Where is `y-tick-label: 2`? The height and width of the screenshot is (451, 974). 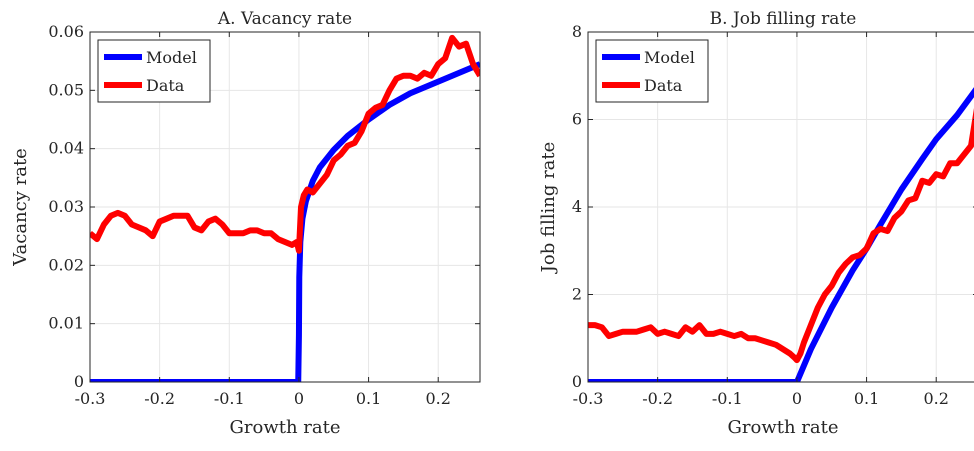 y-tick-label: 2 is located at coordinates (577, 294).